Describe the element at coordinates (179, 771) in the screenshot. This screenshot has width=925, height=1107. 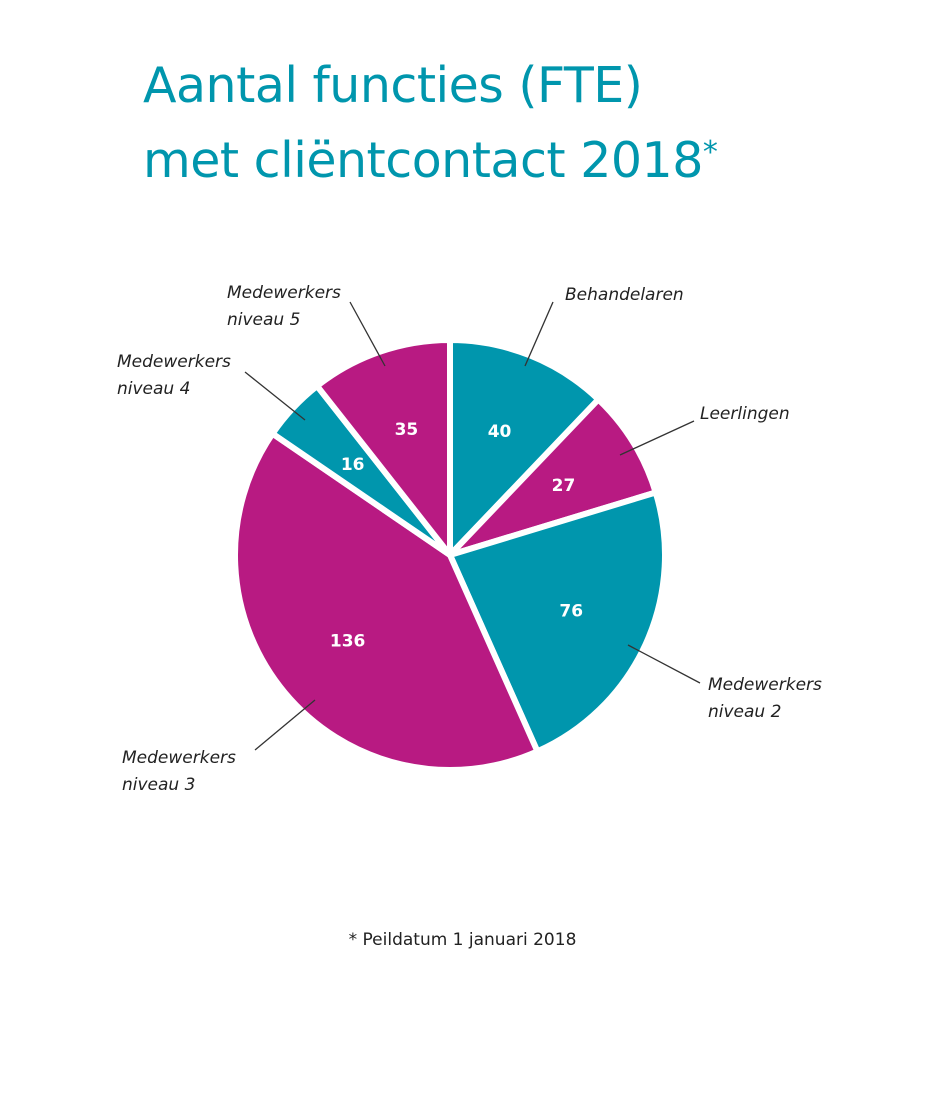
I see `slice-category-label: Medewerkers niveau 3` at that location.